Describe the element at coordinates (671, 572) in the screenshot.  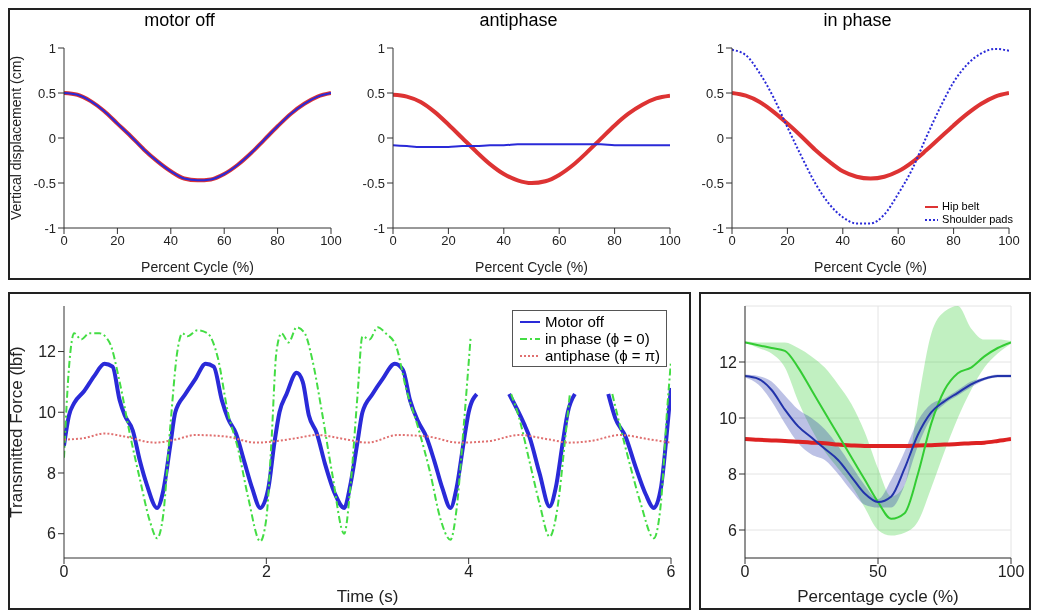
I see `x-tick-label: 6` at that location.